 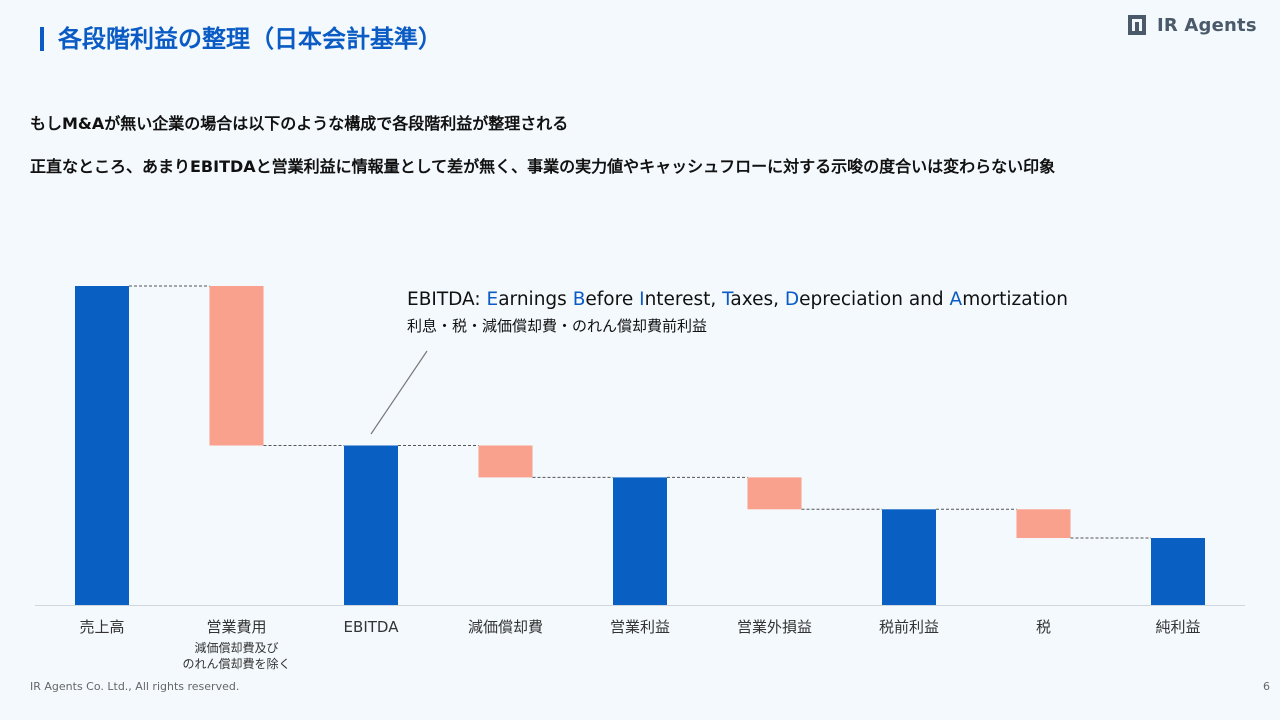 I want to click on category-sublabel: 減価償却費及び, so click(x=236, y=647).